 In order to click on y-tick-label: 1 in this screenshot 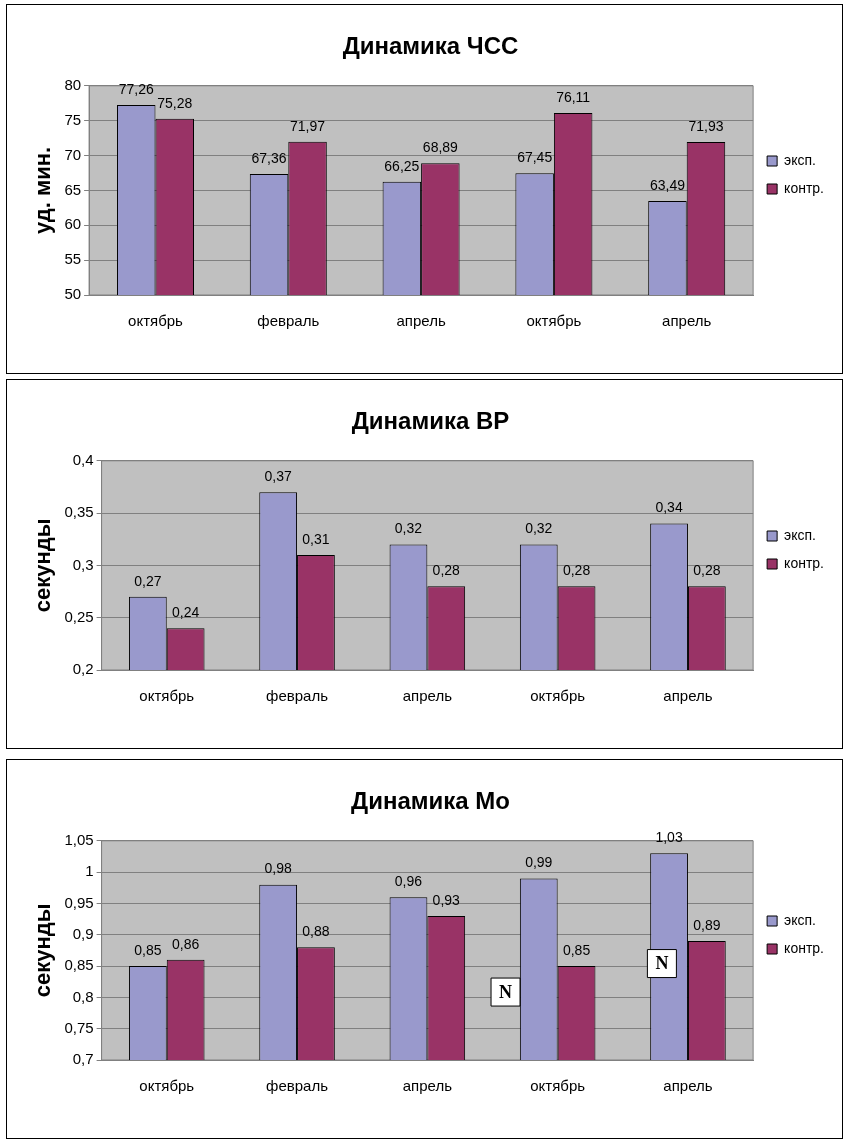, I will do `click(89, 871)`.